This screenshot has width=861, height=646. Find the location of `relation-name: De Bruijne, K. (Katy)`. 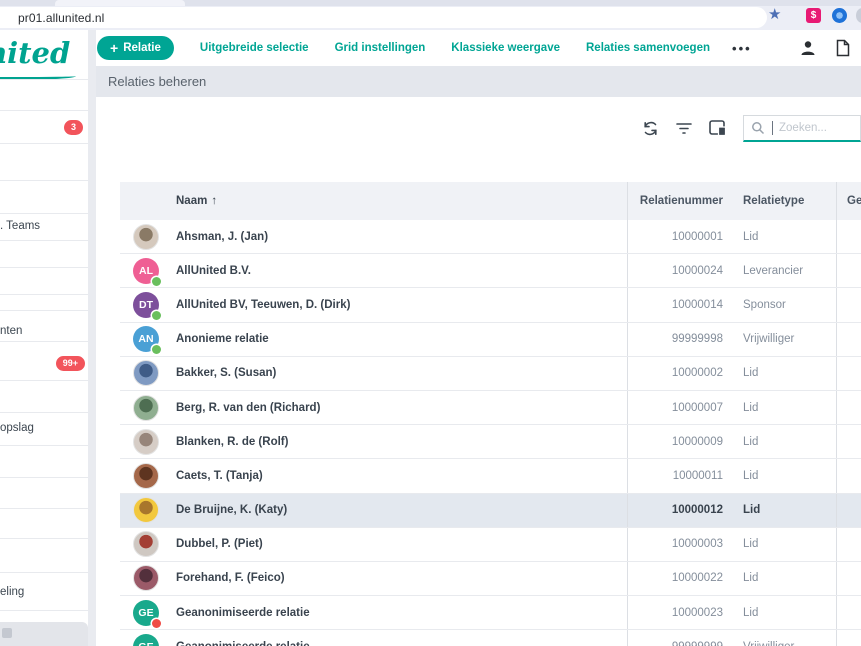

relation-name: De Bruijne, K. (Katy) is located at coordinates (232, 510).